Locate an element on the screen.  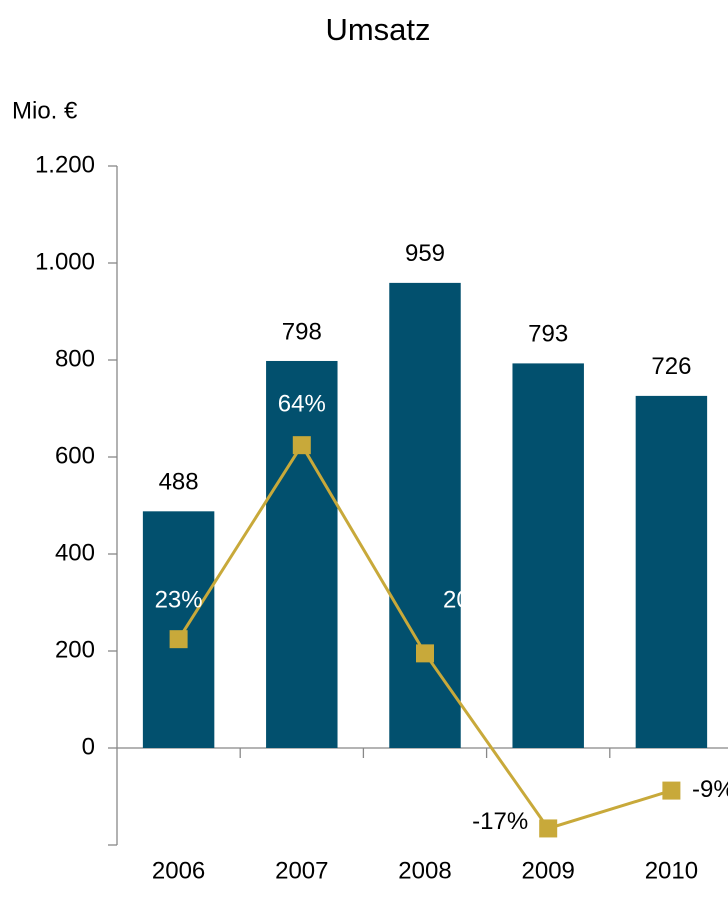
x-tick-label: 2006 is located at coordinates (178, 870).